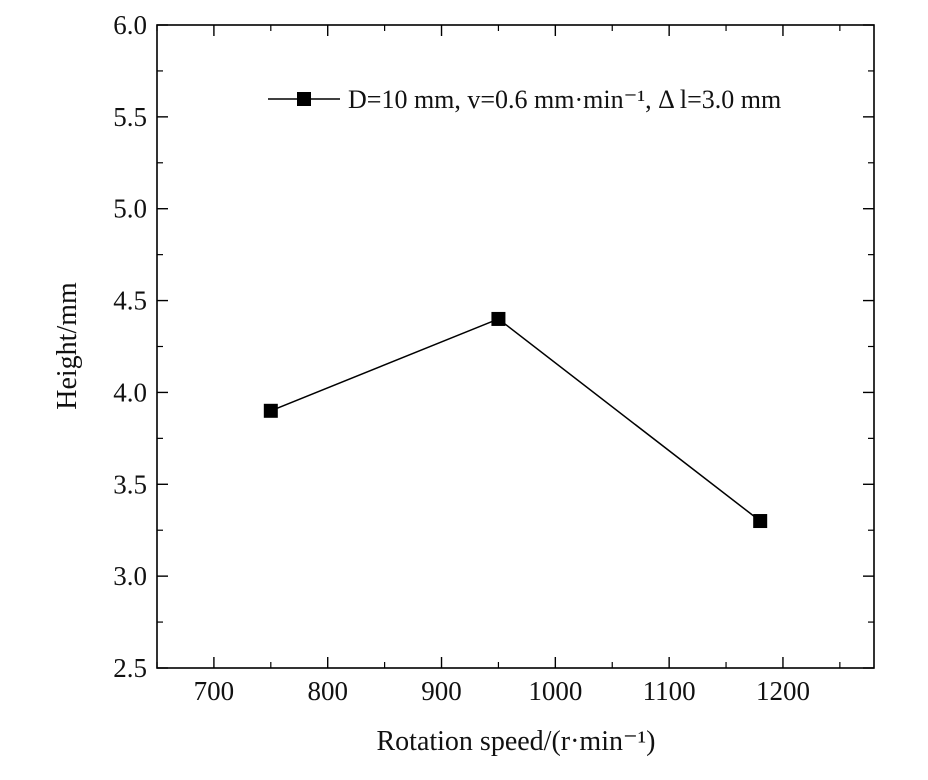  I want to click on y-tick-label: 3.0, so click(130, 576).